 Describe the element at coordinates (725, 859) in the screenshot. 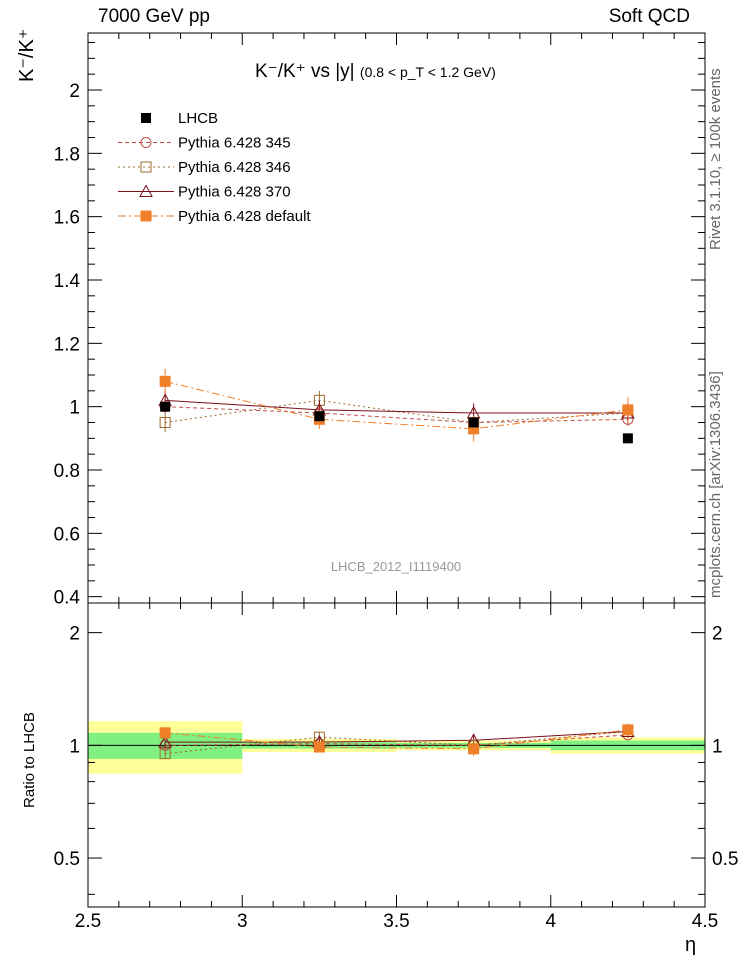

I see `y-tick-label-bottom-right: 0.5` at that location.